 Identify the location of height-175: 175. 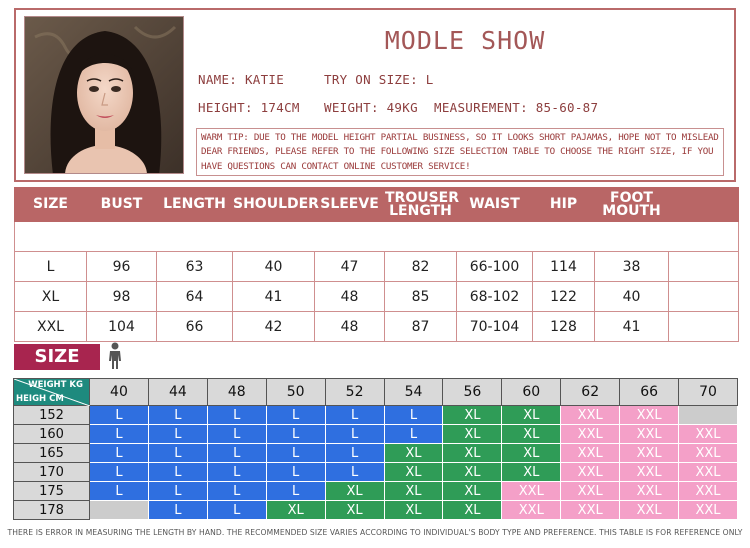
(51, 491).